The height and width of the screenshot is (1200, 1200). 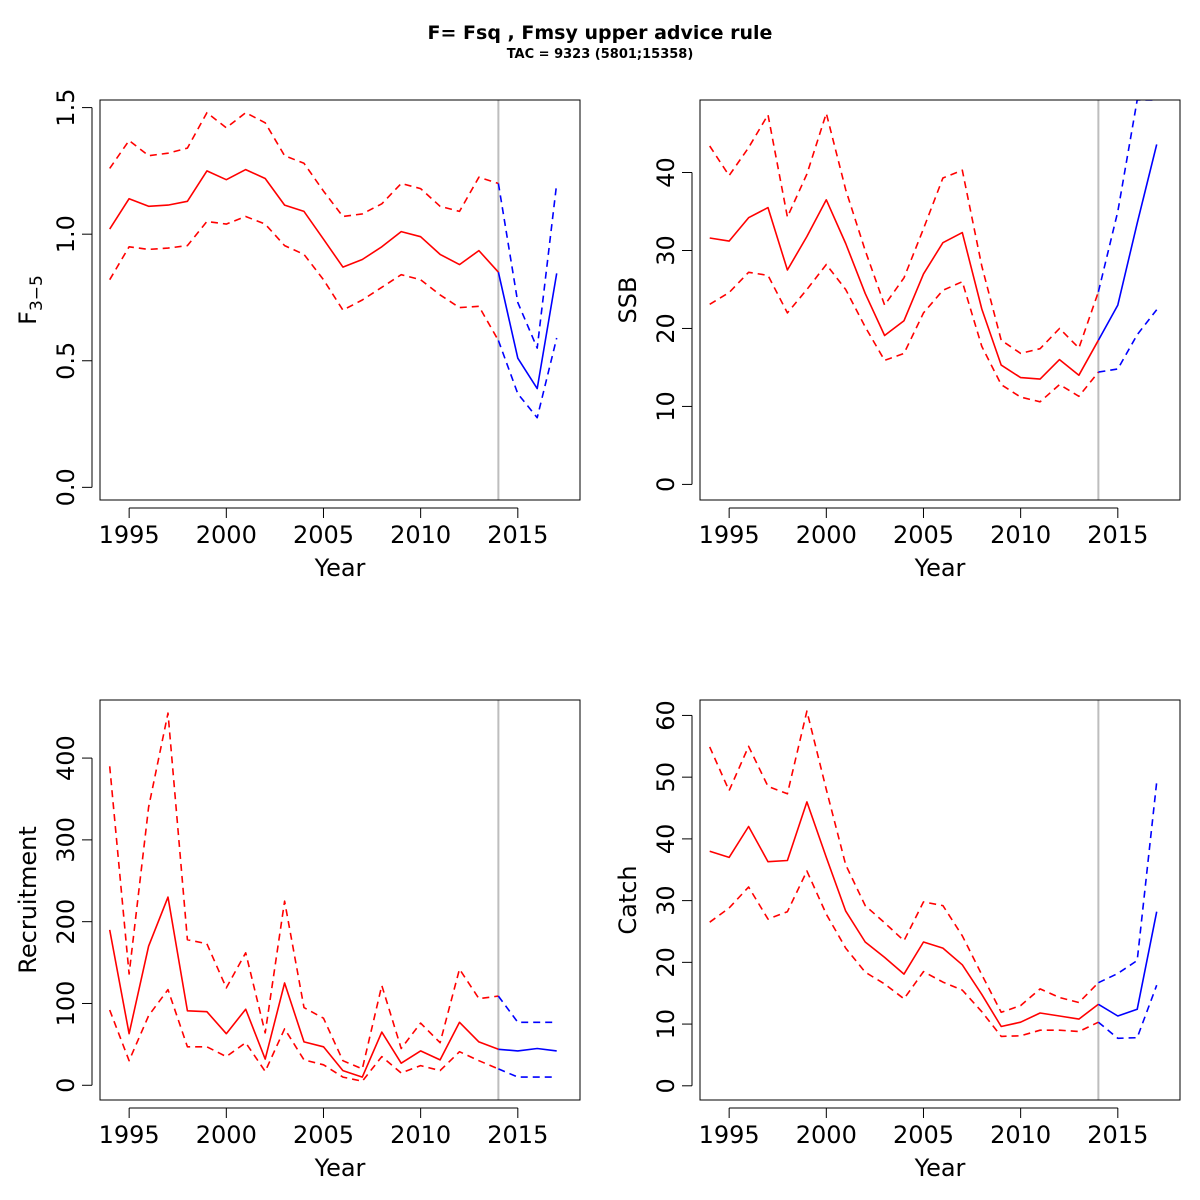 I want to click on y-axis-title: F3−5, so click(x=30, y=300).